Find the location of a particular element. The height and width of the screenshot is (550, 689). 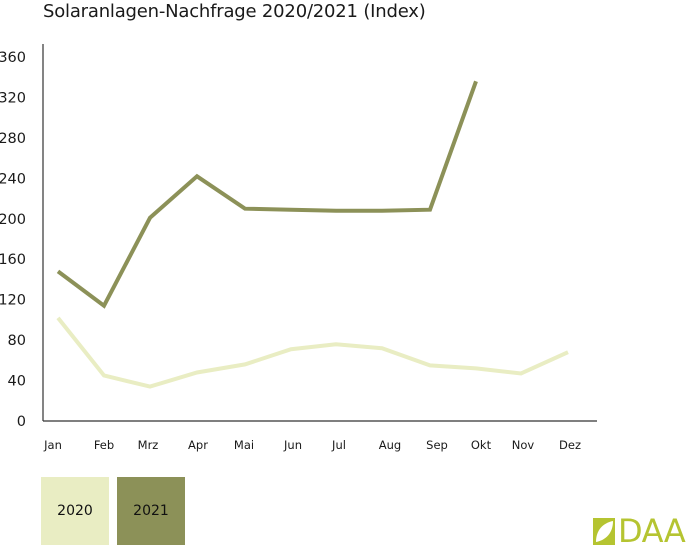

y-tick-label: 320 is located at coordinates (13, 98).